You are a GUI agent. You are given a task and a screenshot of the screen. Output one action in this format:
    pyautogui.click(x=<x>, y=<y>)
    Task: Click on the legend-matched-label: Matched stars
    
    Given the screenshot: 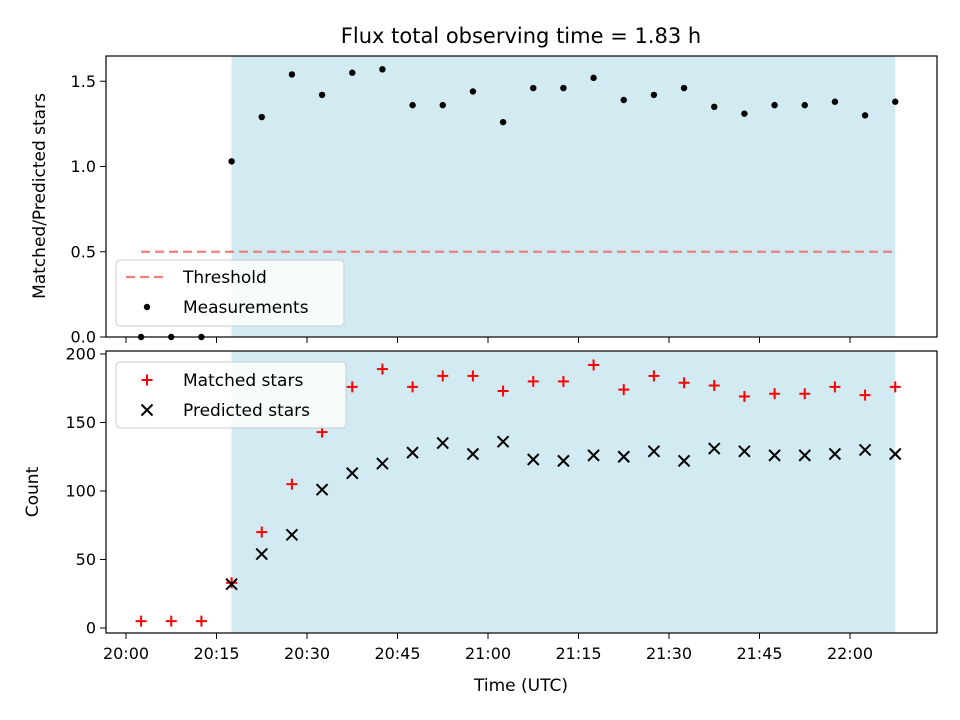 What is the action you would take?
    pyautogui.click(x=243, y=381)
    